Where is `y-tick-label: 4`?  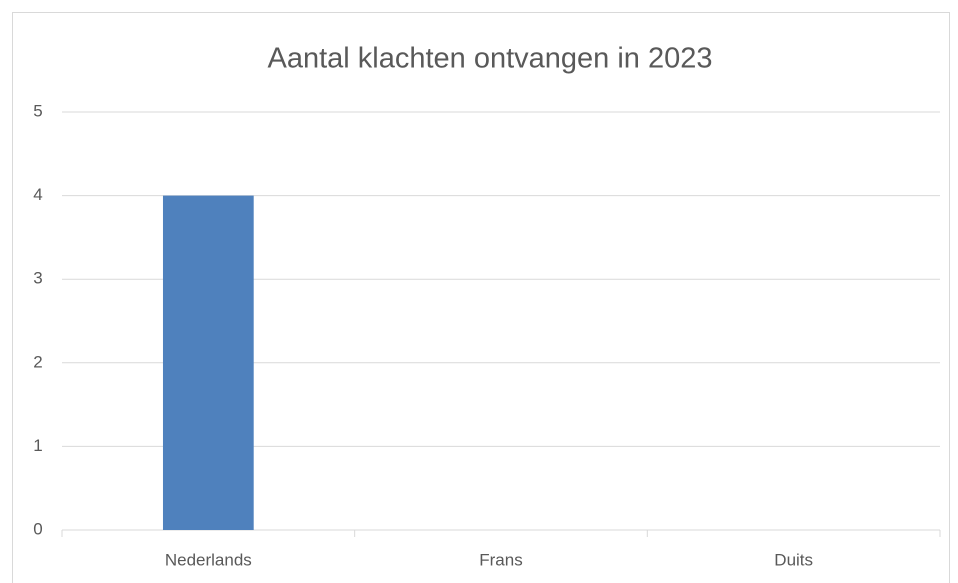 y-tick-label: 4 is located at coordinates (37, 194).